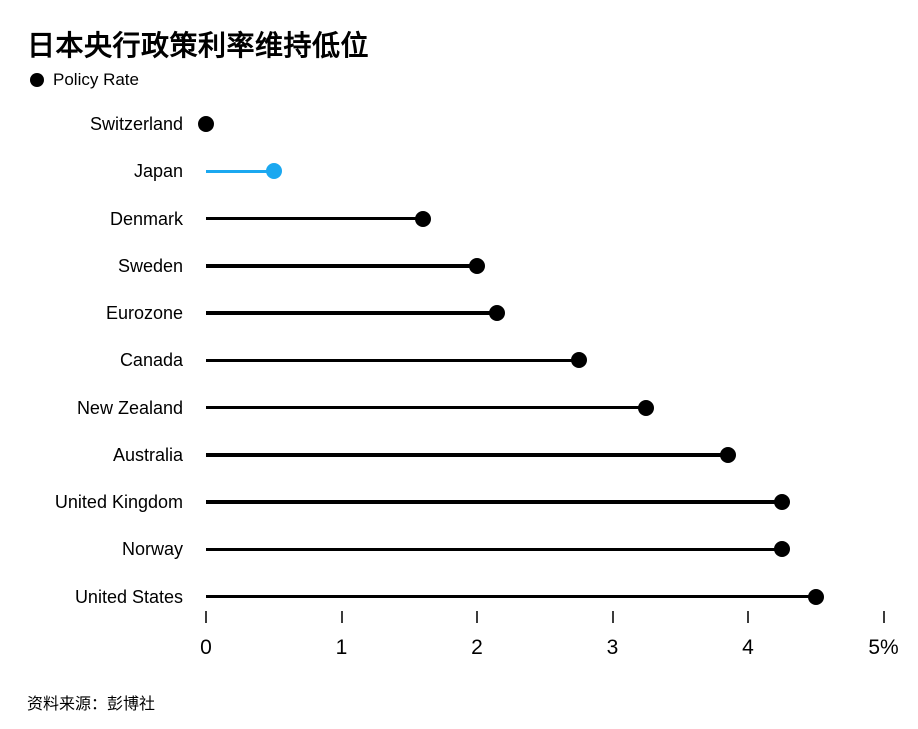 This screenshot has height=729, width=918. I want to click on category-label: Switzerland, so click(136, 124).